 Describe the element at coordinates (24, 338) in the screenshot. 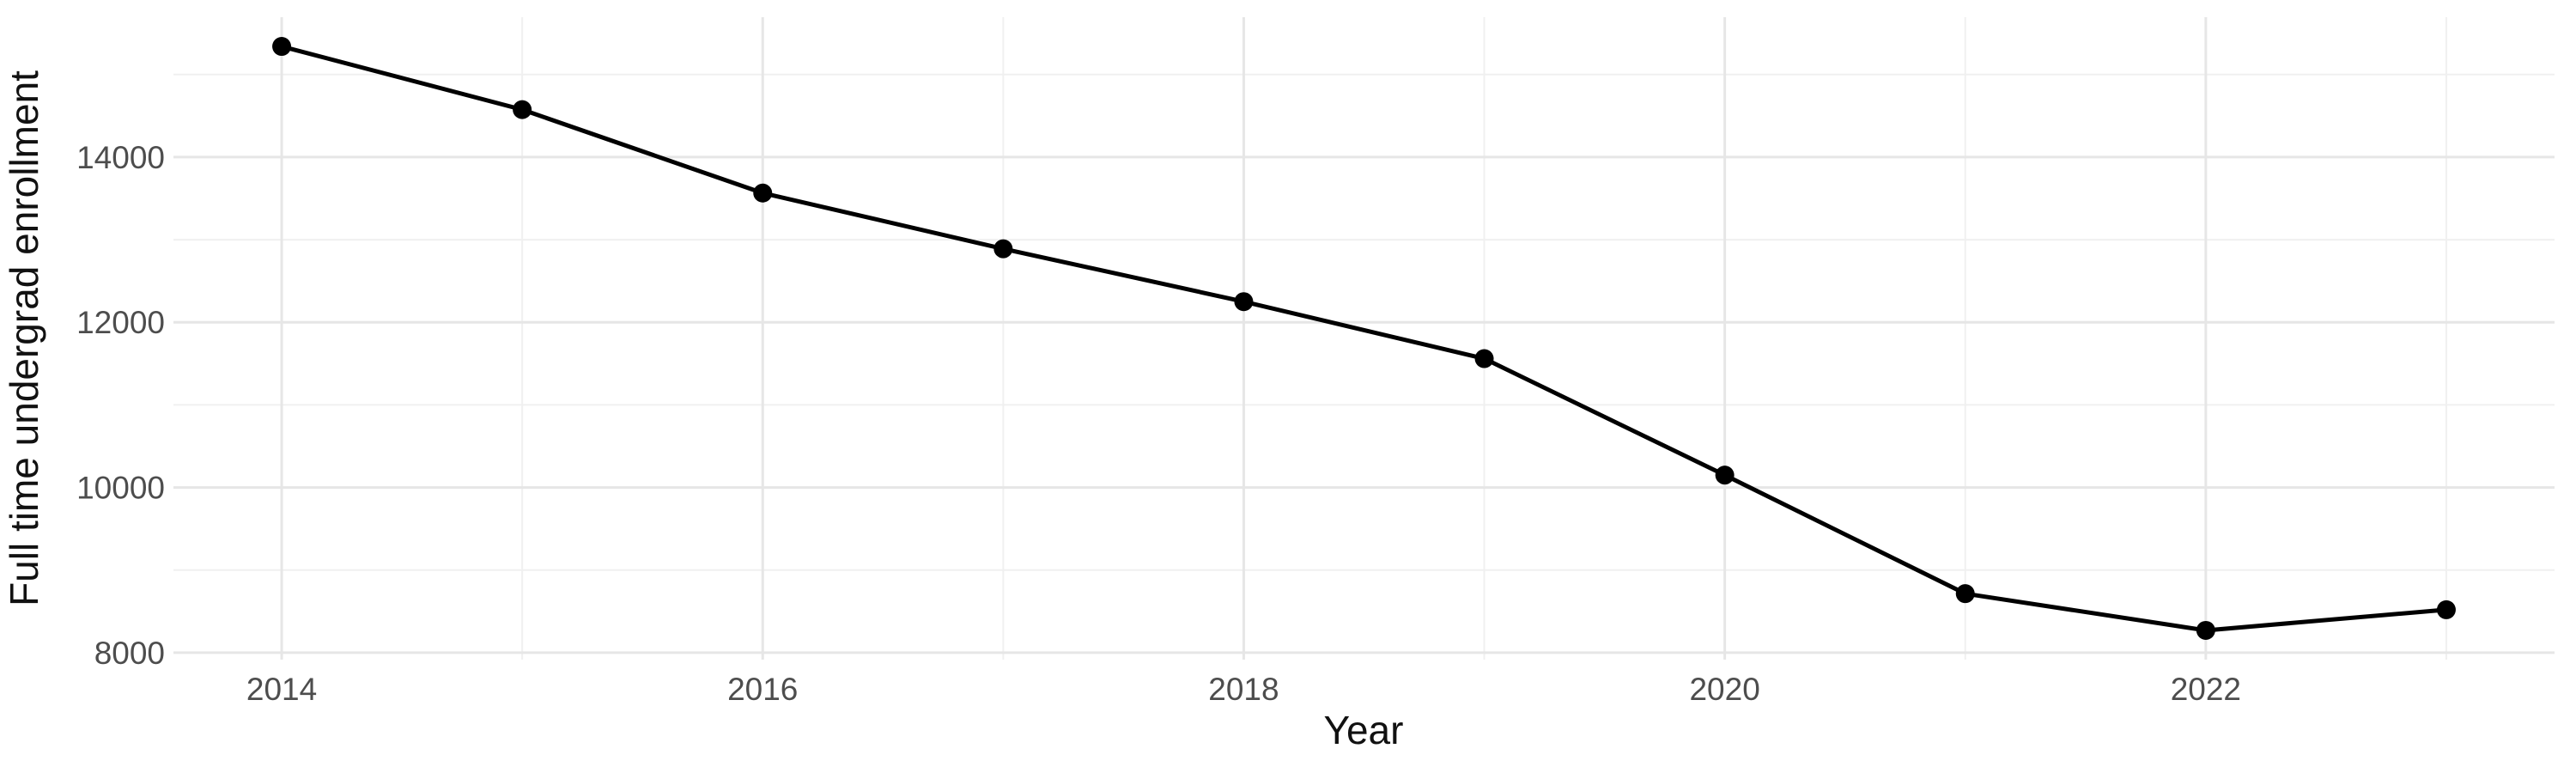

I see `y-axis-title: Full time undergrad enrollment` at that location.